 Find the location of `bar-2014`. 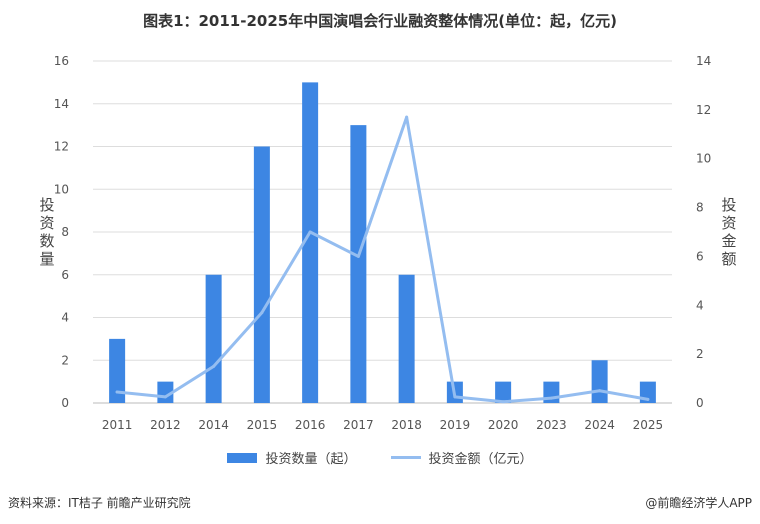

bar-2014 is located at coordinates (213, 338).